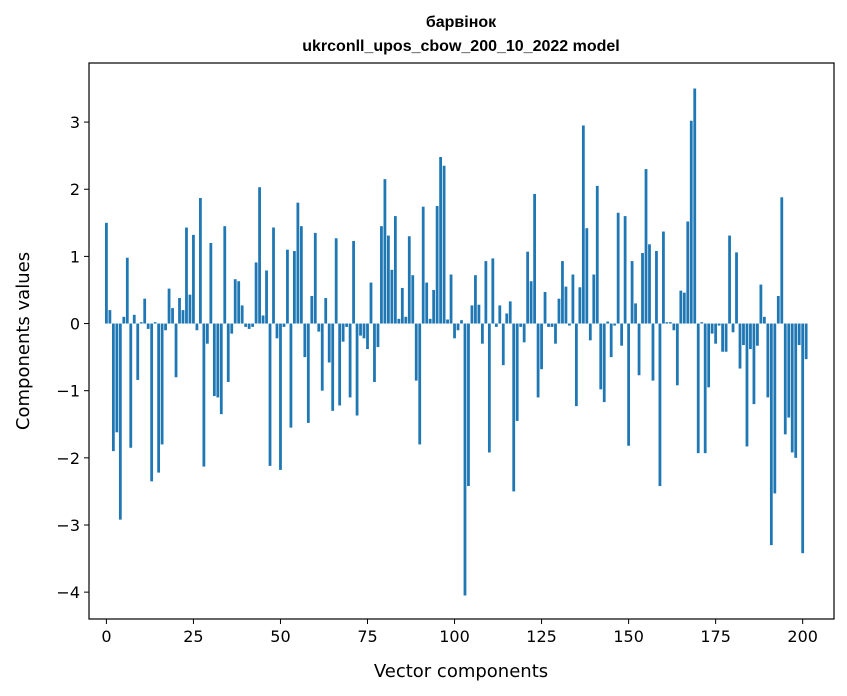  Describe the element at coordinates (72, 357) in the screenshot. I see `y-axis-ticks: −4 −3 −2 −1 0 1 2 3` at that location.